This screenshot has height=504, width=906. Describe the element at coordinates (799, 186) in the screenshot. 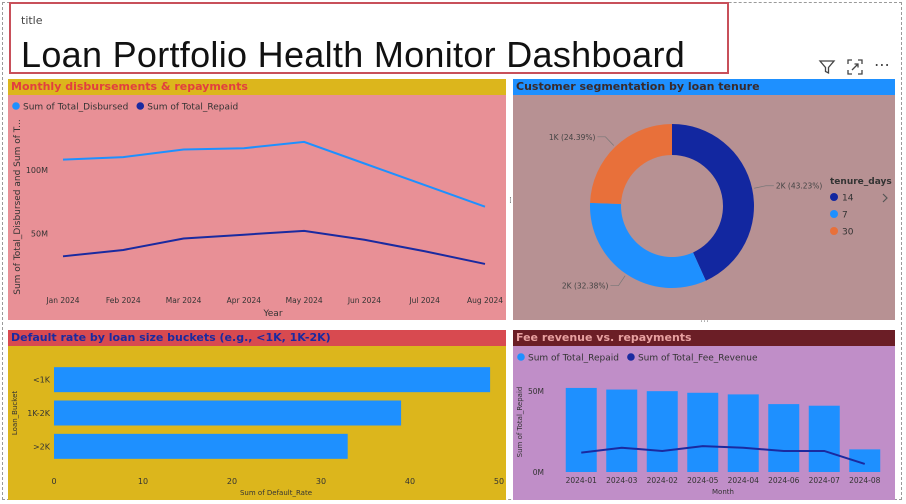

I see `data-label: 2K (43.23%)` at that location.